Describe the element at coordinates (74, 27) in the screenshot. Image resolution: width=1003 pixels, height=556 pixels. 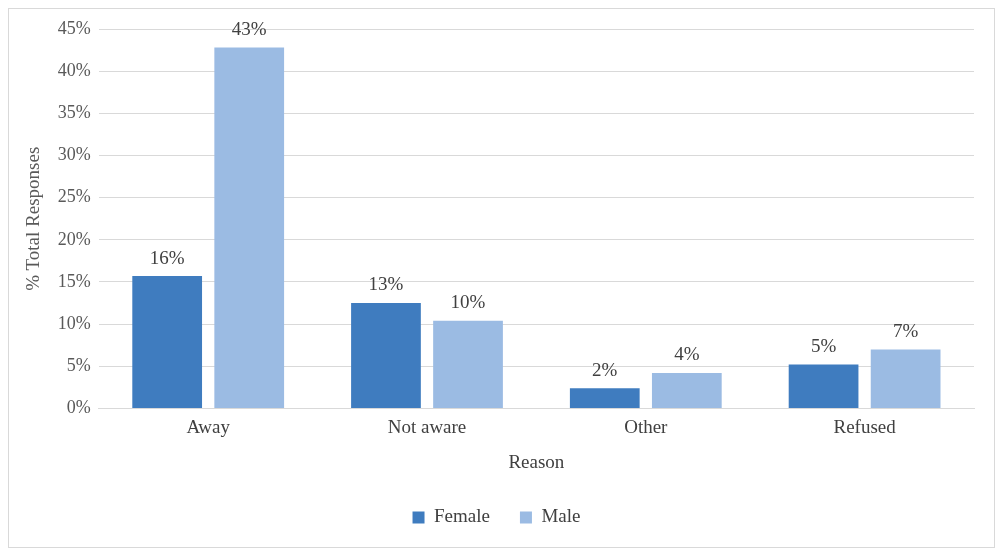
I see `y-tick-label: 45%` at that location.